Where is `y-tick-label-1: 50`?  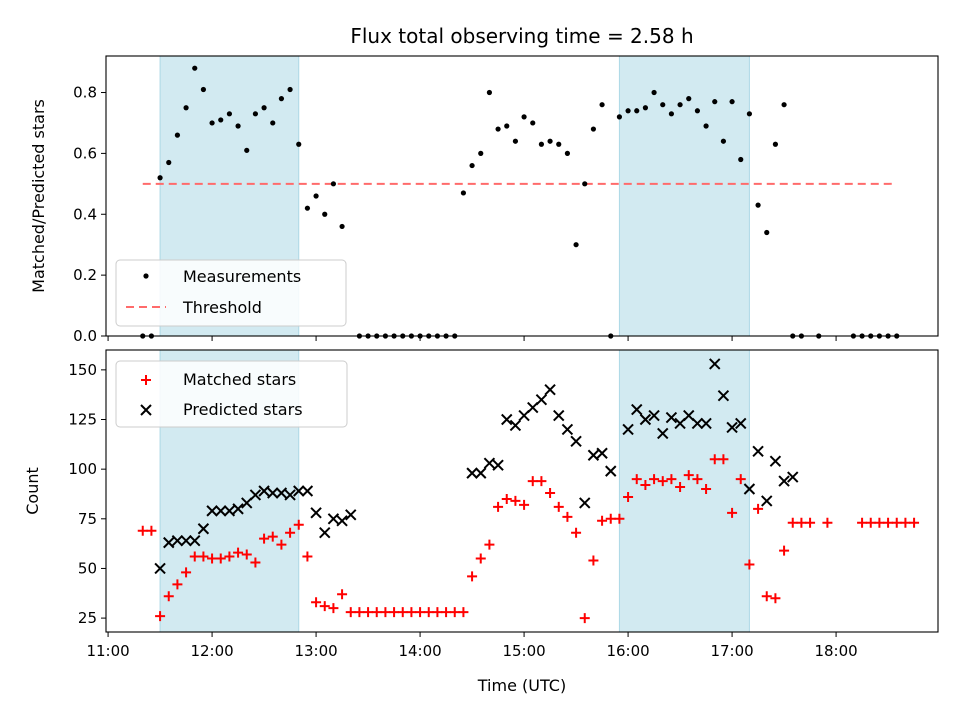
y-tick-label-1: 50 is located at coordinates (87, 568).